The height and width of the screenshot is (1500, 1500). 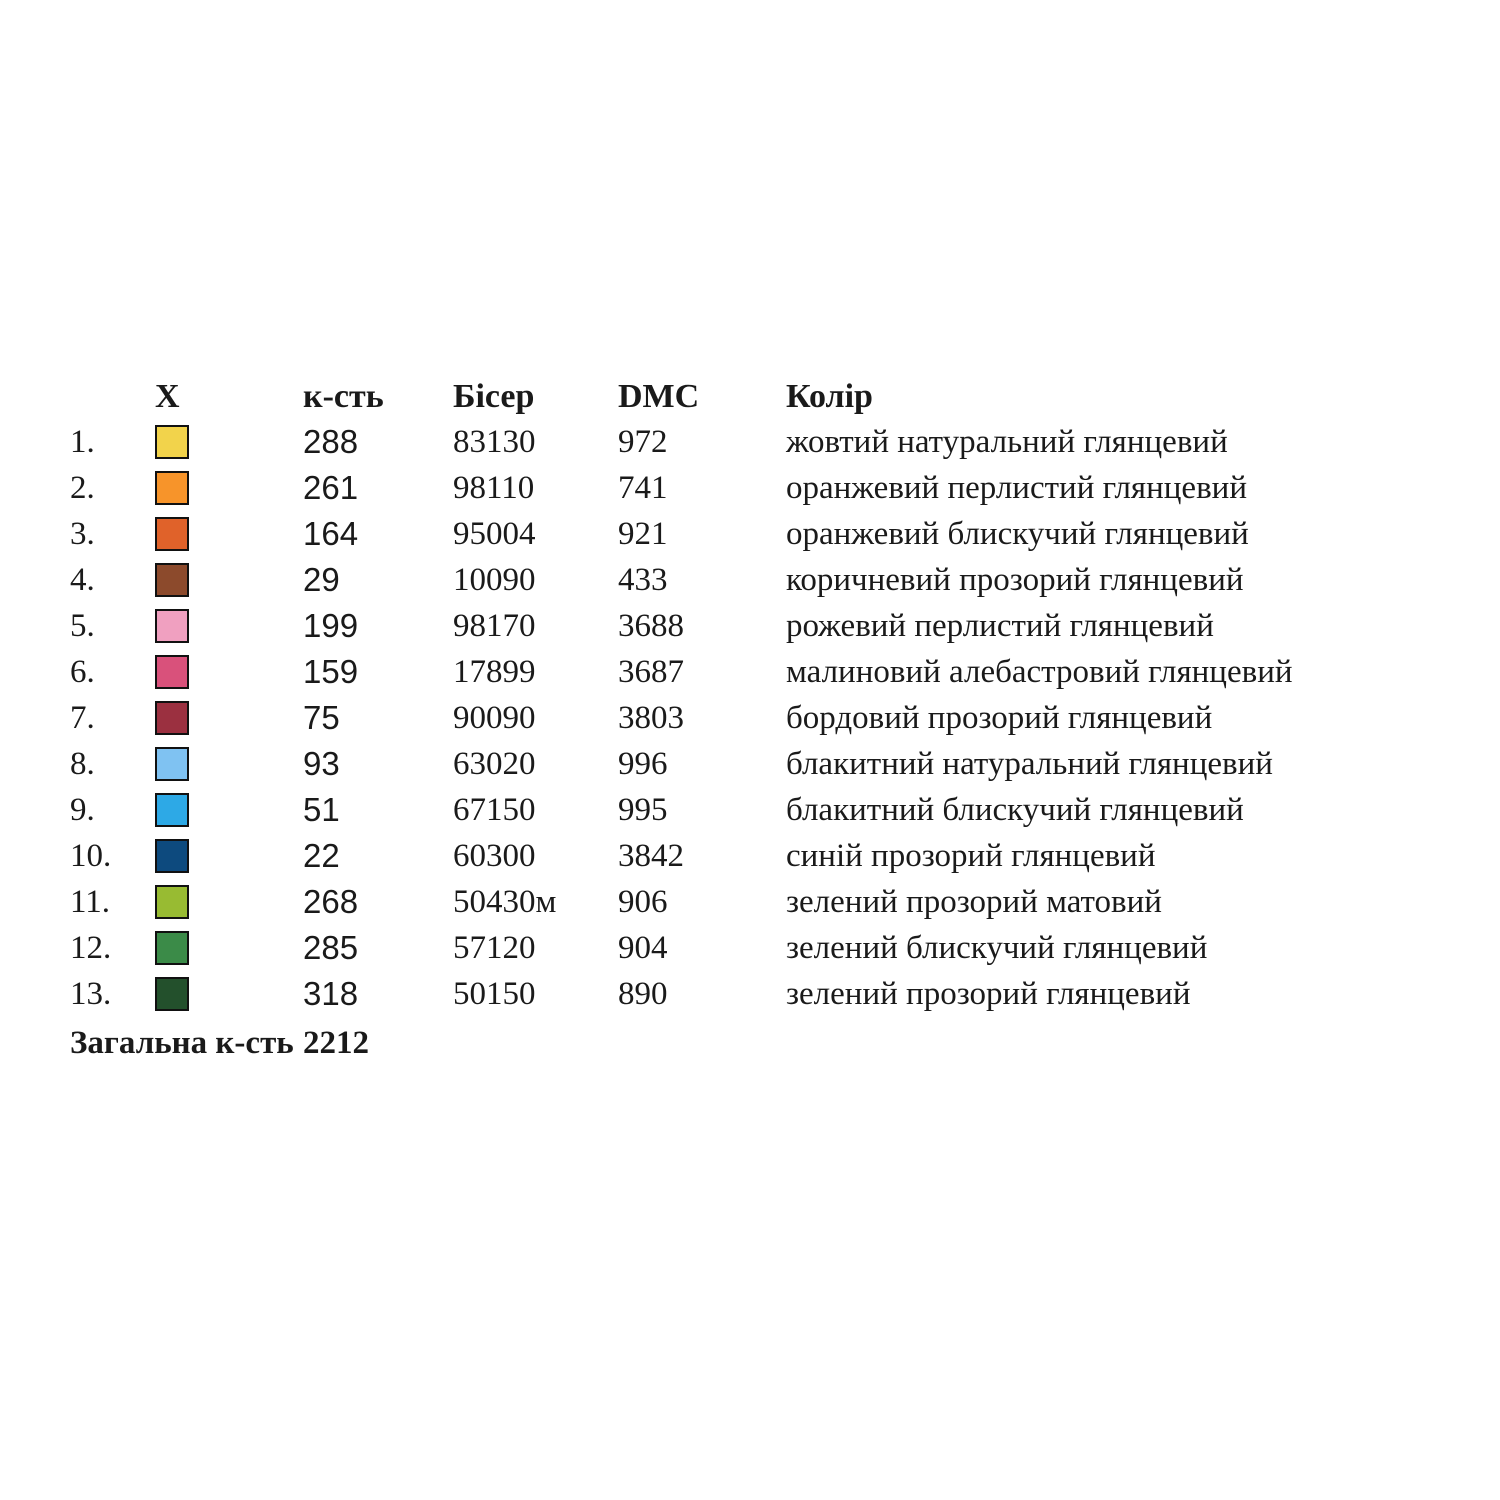 What do you see at coordinates (643, 947) in the screenshot?
I see `row-dmc-code: 904` at bounding box center [643, 947].